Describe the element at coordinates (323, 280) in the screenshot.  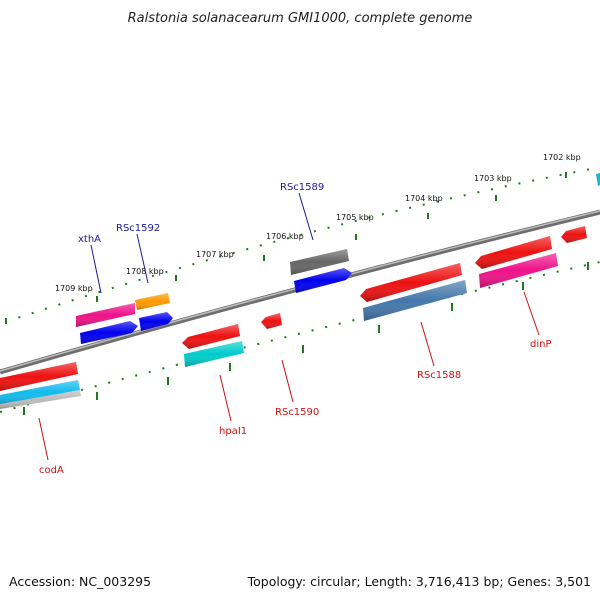
I see `gene-RSc1589-inner` at that location.